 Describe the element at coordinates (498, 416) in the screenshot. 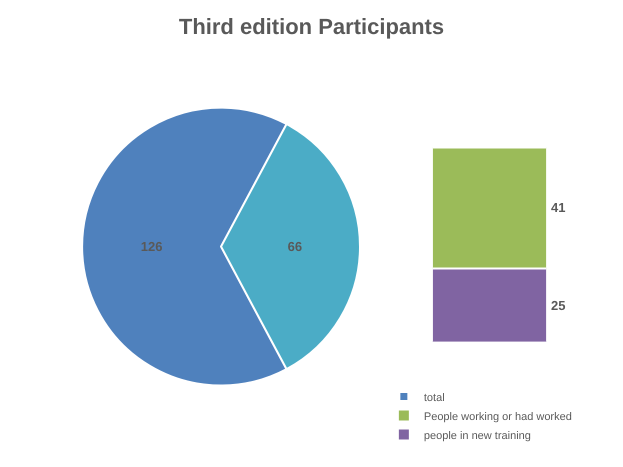

I see `legend-label: People working or had worked` at that location.